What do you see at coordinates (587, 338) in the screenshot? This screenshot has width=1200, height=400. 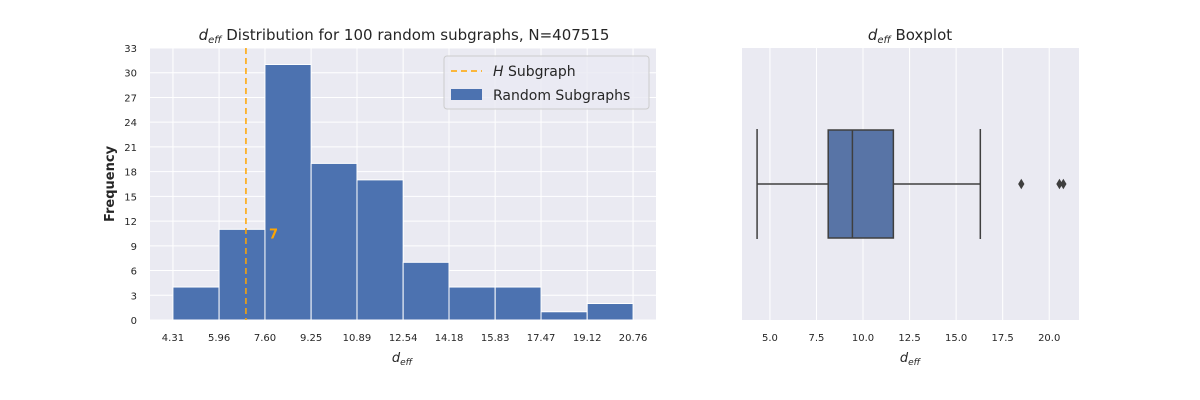 I see `x-tick-label: 19.12` at bounding box center [587, 338].